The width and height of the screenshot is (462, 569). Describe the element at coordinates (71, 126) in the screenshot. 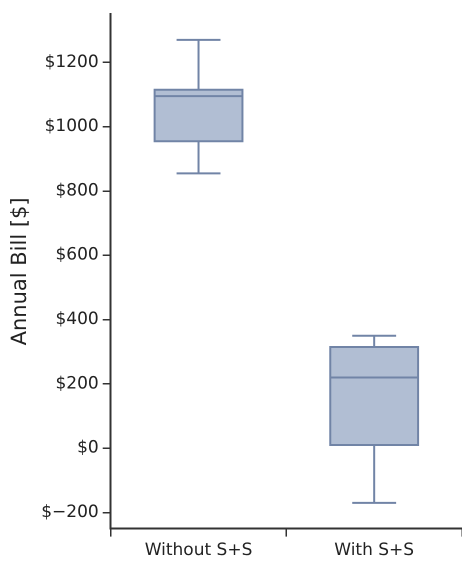

I see `y-tick-label: $1000` at that location.